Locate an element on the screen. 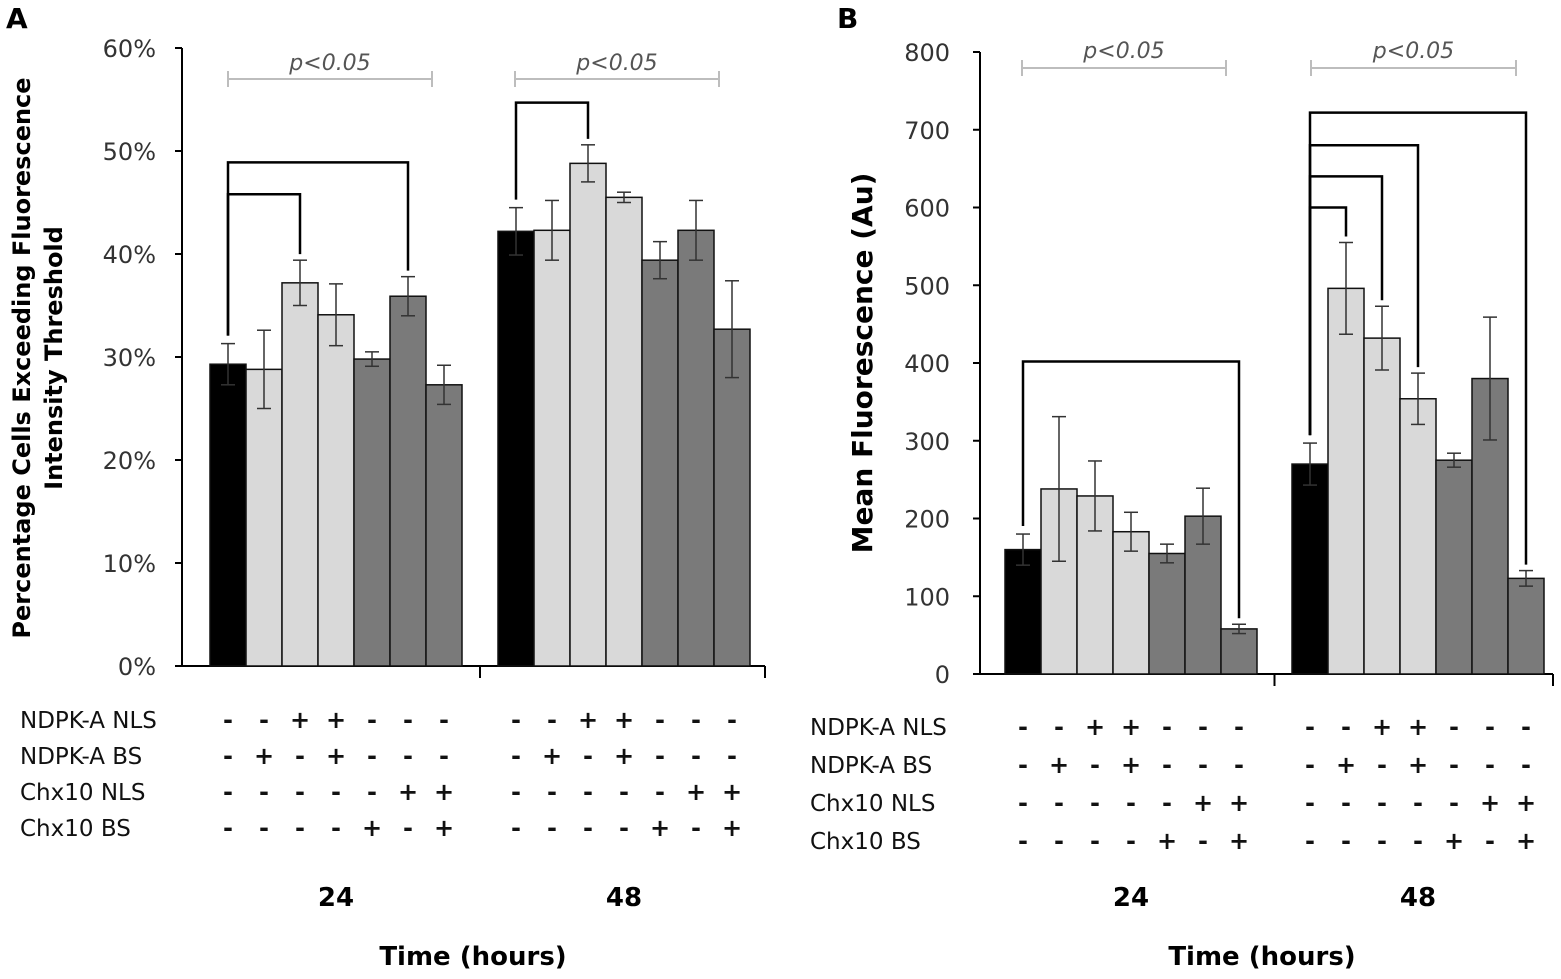 The height and width of the screenshot is (979, 1561). a-group-label: 24 is located at coordinates (336, 898).